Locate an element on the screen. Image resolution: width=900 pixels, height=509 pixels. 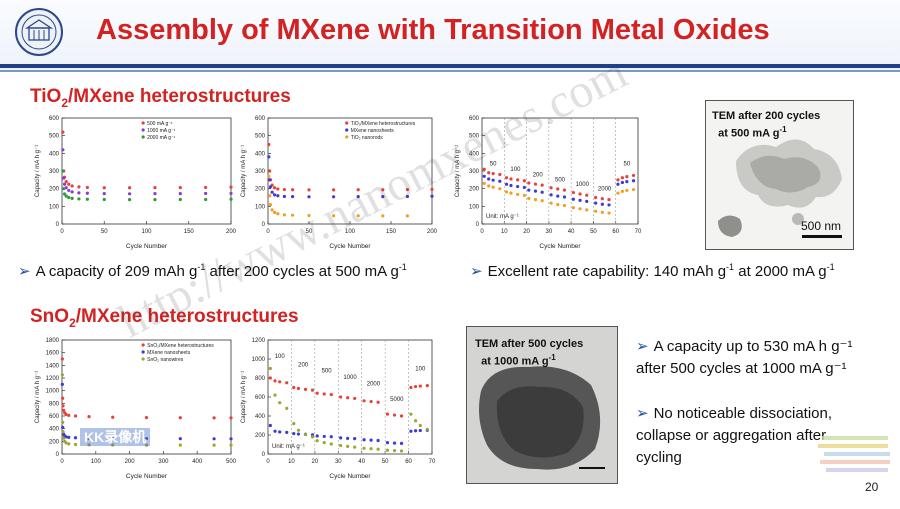
page-number: 20 is located at coordinates (872, 487).